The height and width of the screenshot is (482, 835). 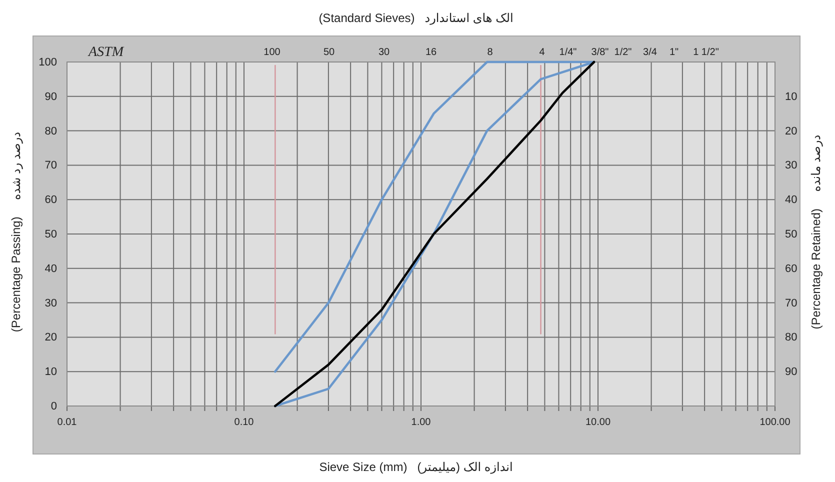 I want to click on y-tick-label: 10, so click(x=50, y=372).